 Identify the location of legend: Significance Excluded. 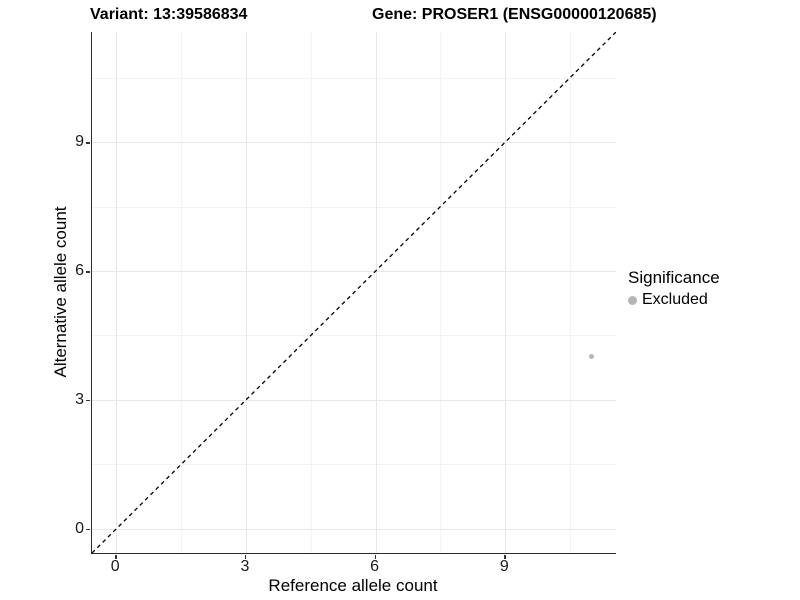
(674, 288).